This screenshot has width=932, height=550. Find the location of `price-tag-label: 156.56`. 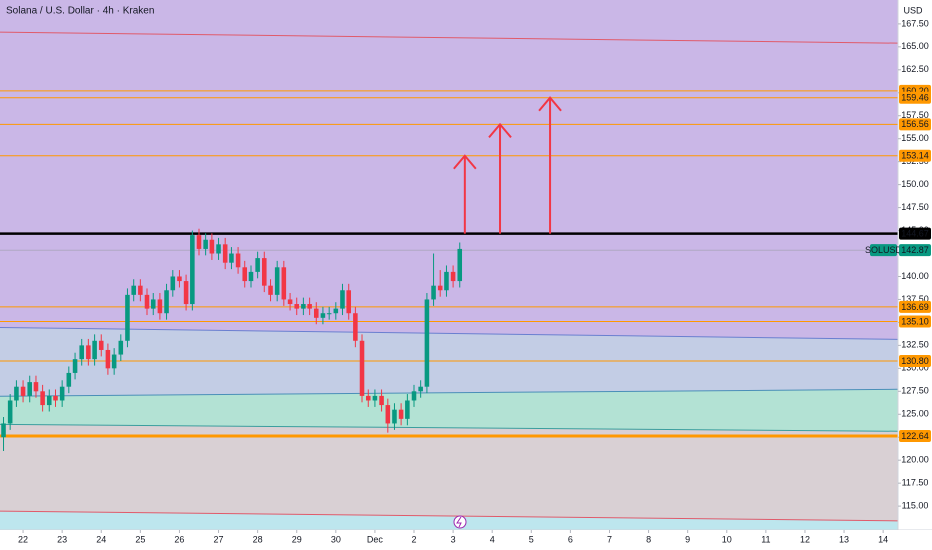

price-tag-label: 156.56 is located at coordinates (915, 124).